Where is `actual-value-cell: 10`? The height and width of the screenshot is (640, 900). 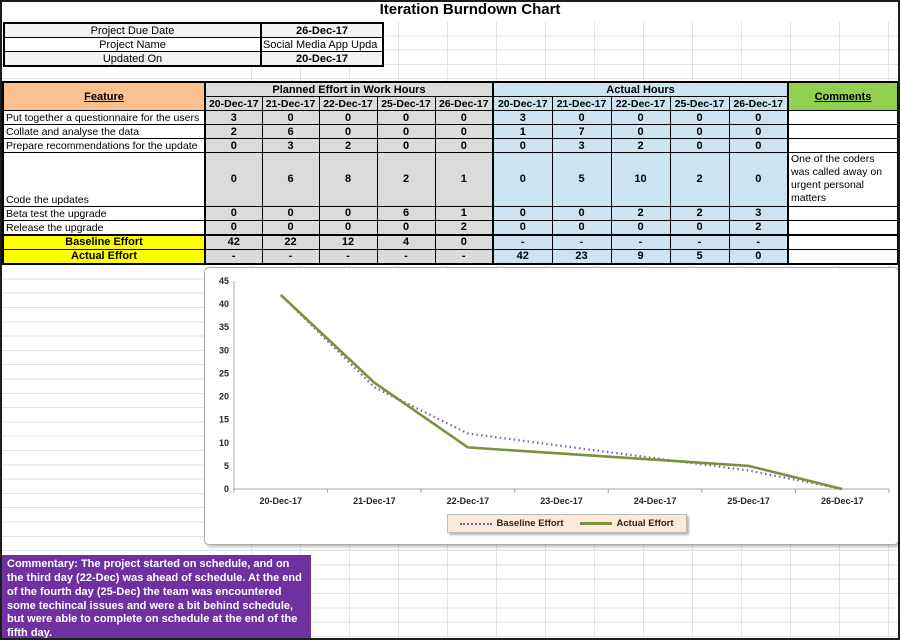
actual-value-cell: 10 is located at coordinates (640, 179).